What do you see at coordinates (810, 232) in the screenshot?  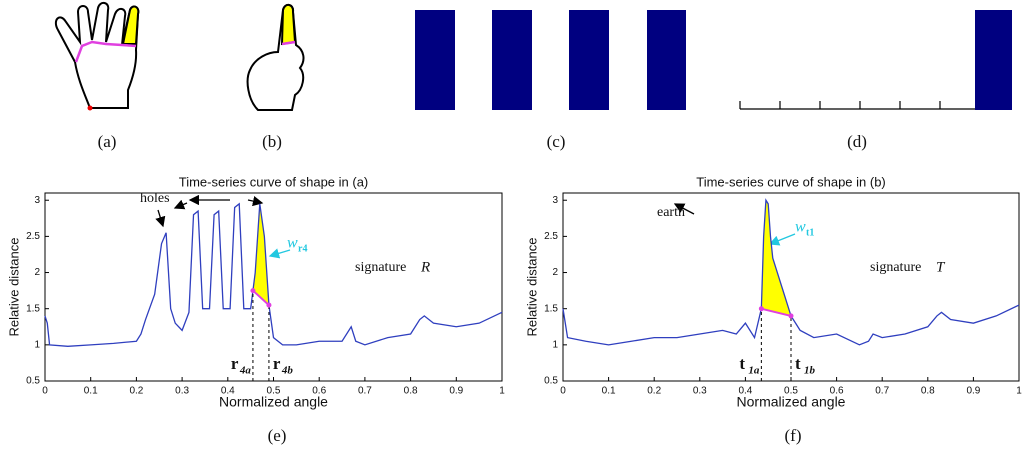 I see `width-label-sub: t1` at bounding box center [810, 232].